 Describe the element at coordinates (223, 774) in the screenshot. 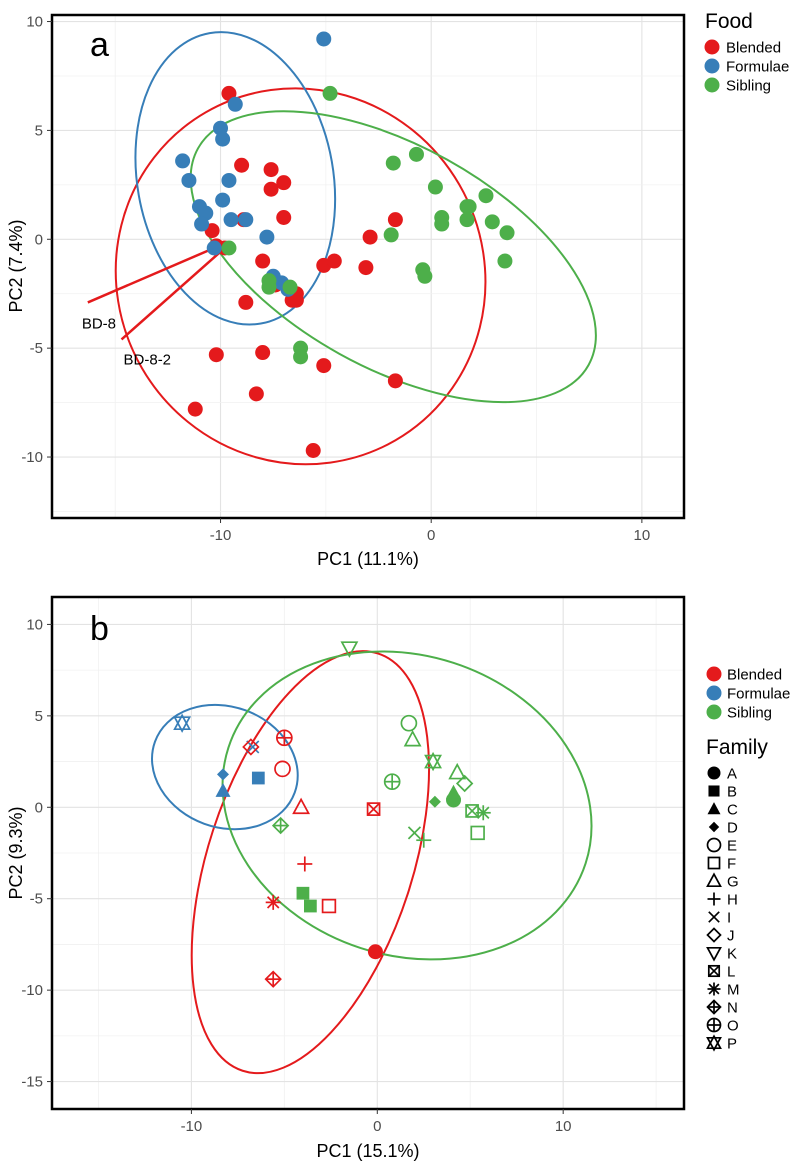

I see `data-point-formulae-family-d` at that location.